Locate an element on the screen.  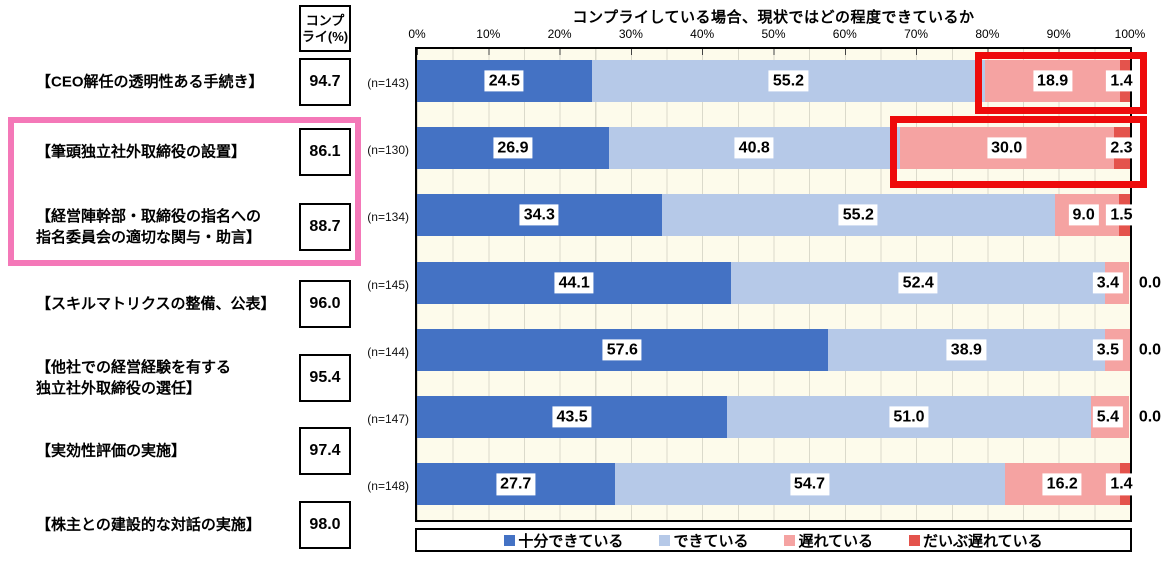
axis-tick-label: 40% is located at coordinates (702, 34).